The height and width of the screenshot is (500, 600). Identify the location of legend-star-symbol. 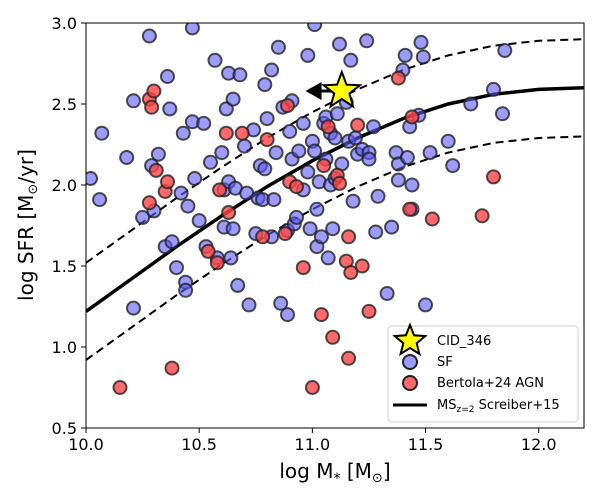
(410, 339).